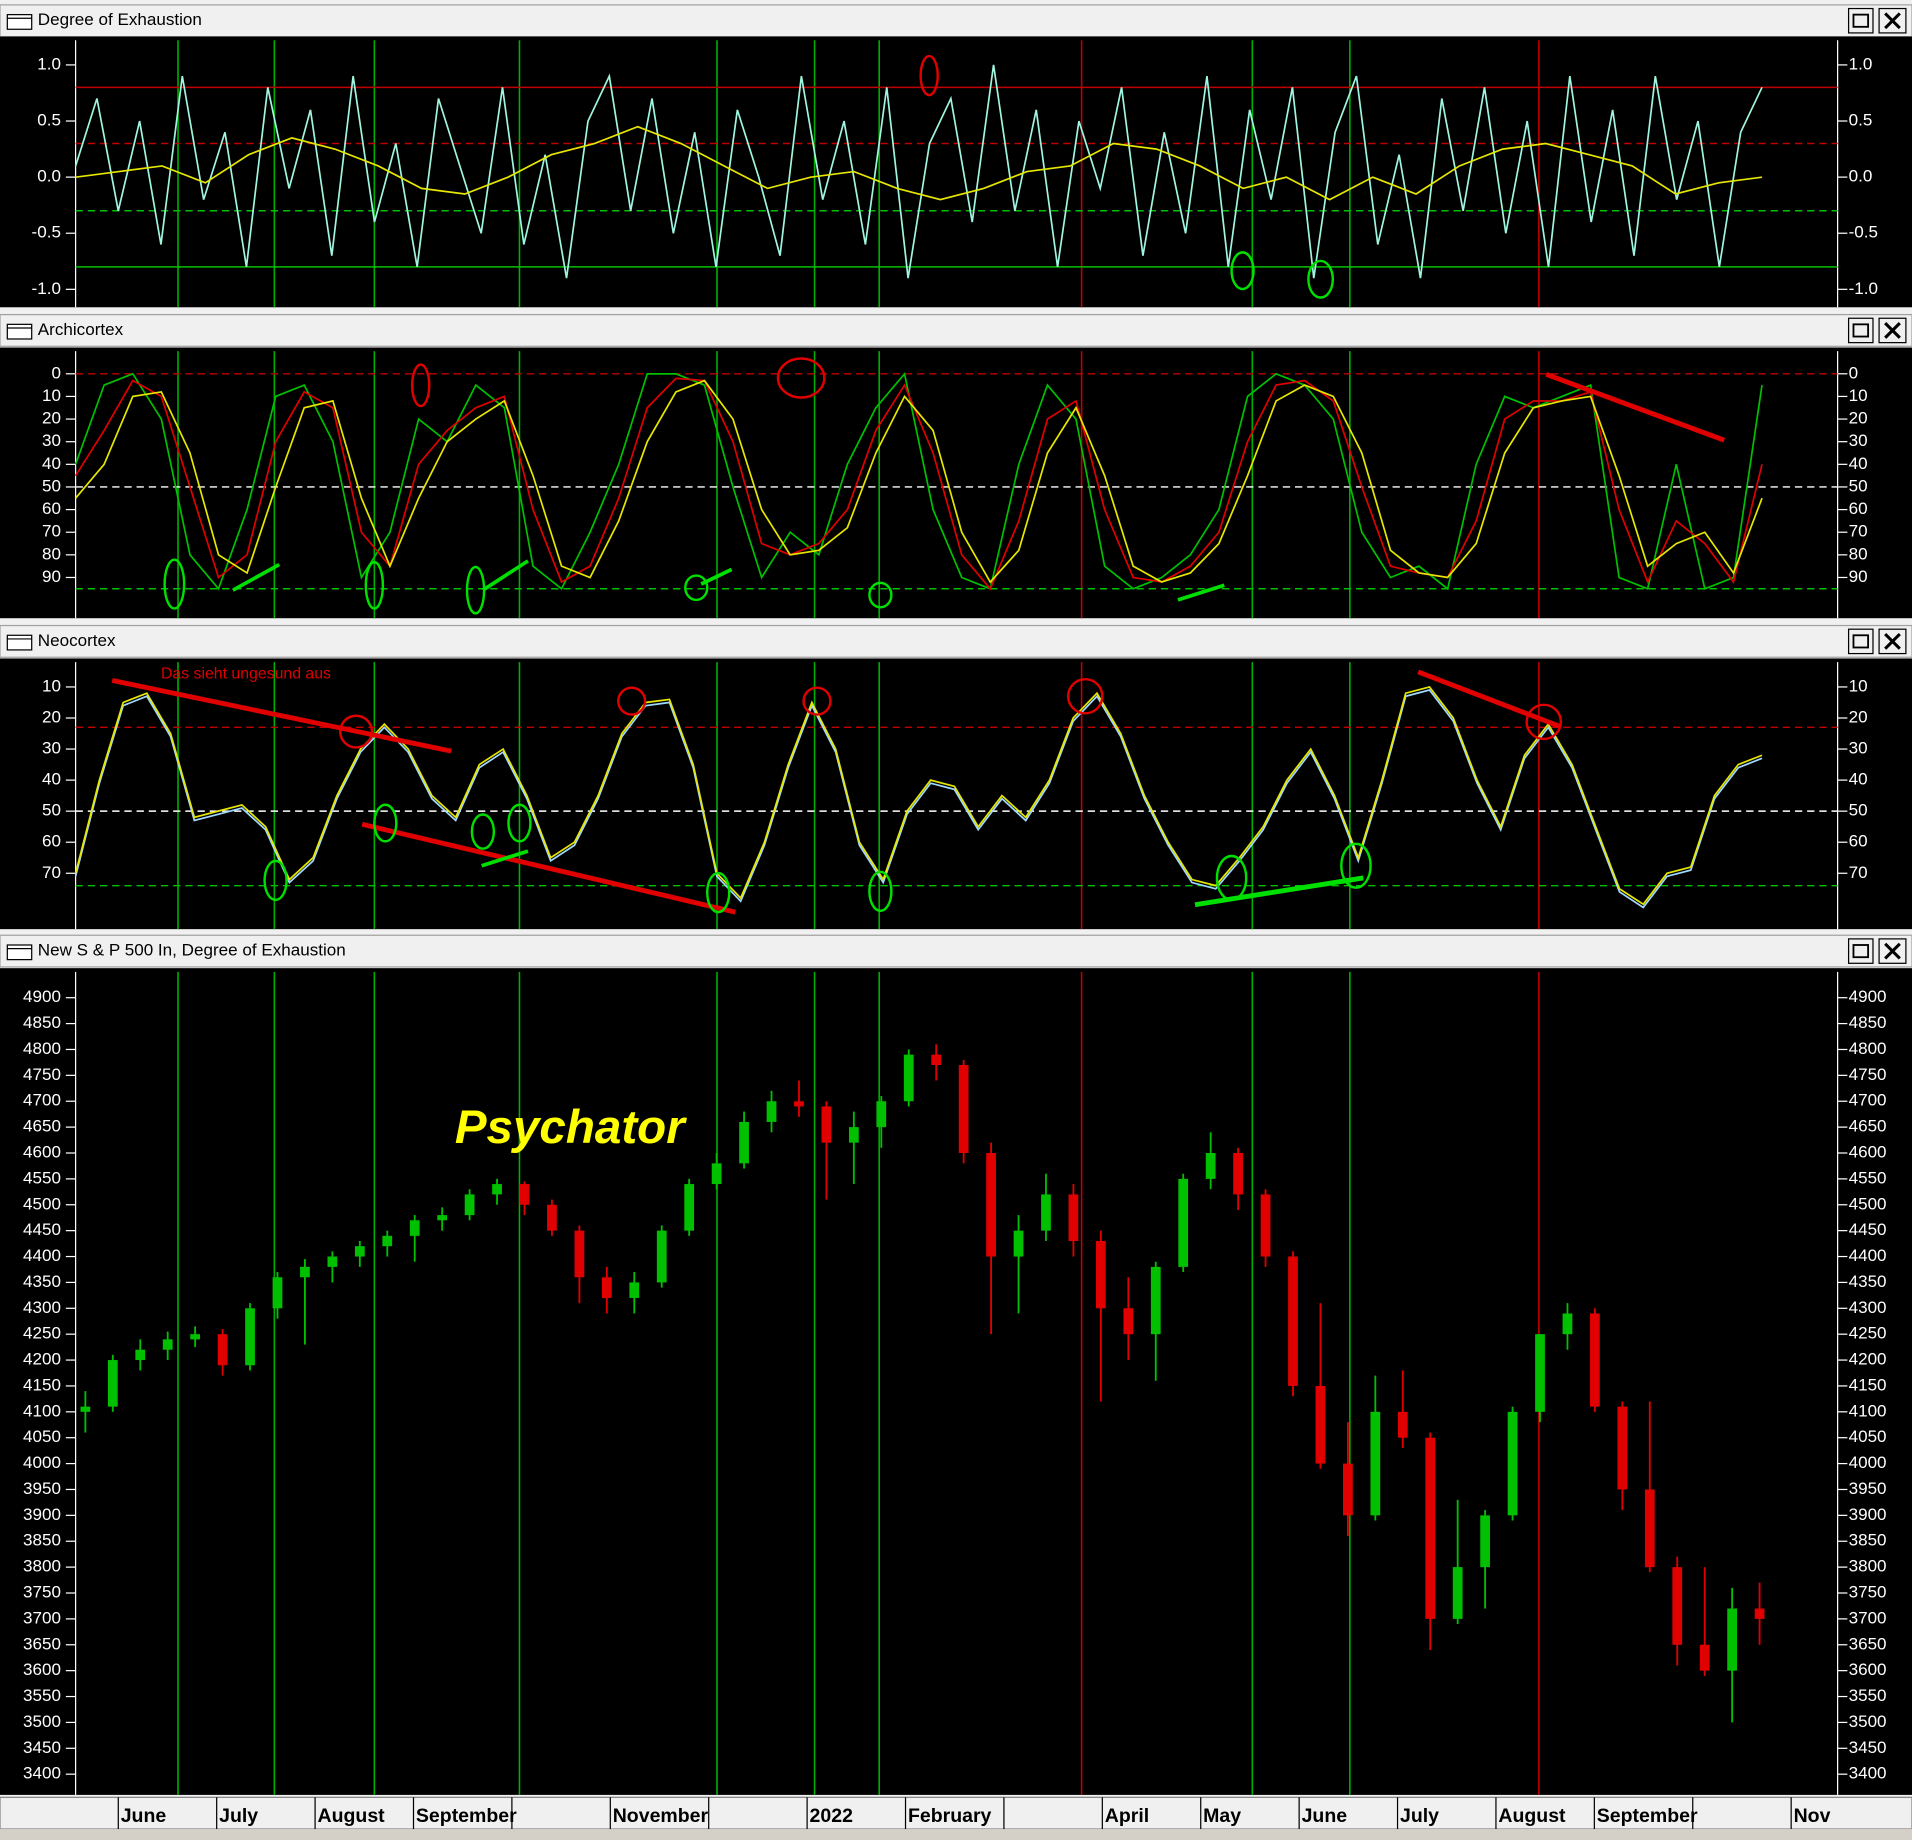 Image resolution: width=1912 pixels, height=1840 pixels. What do you see at coordinates (1868, 1488) in the screenshot?
I see `y-tick-label: 3950` at bounding box center [1868, 1488].